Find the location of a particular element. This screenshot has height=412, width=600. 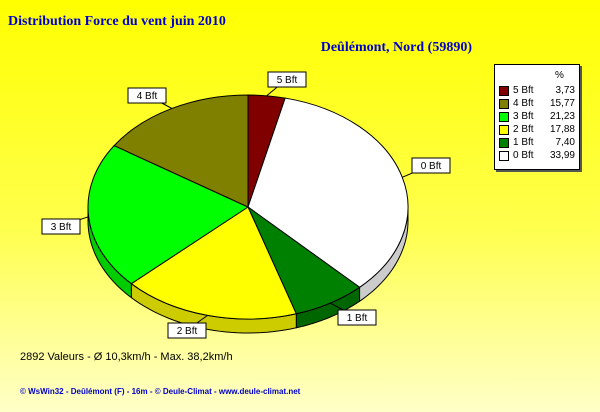

label-box-3-bft is located at coordinates (61, 226).